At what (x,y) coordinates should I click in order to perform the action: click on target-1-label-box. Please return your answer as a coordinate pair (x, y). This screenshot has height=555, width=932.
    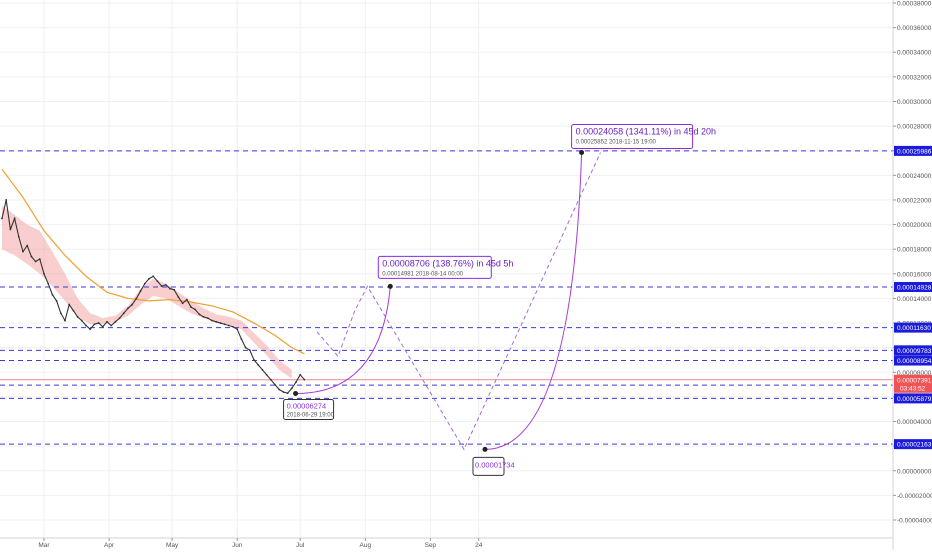
    Looking at the image, I should click on (434, 267).